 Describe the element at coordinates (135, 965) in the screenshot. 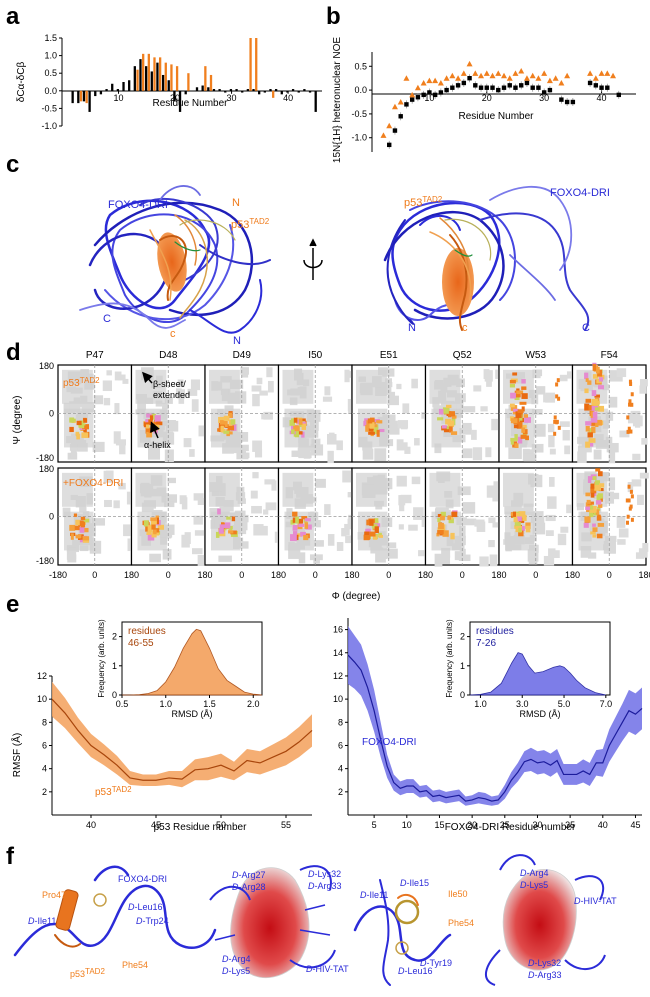

I see `f-residue-label: Phe54` at that location.